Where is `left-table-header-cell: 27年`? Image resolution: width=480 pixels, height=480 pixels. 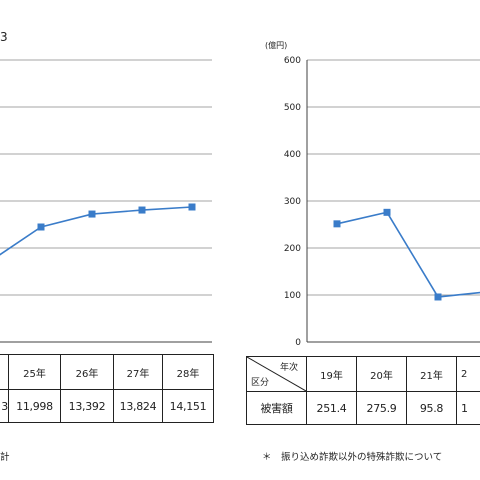
left-table-header-cell: 27年 is located at coordinates (138, 372).